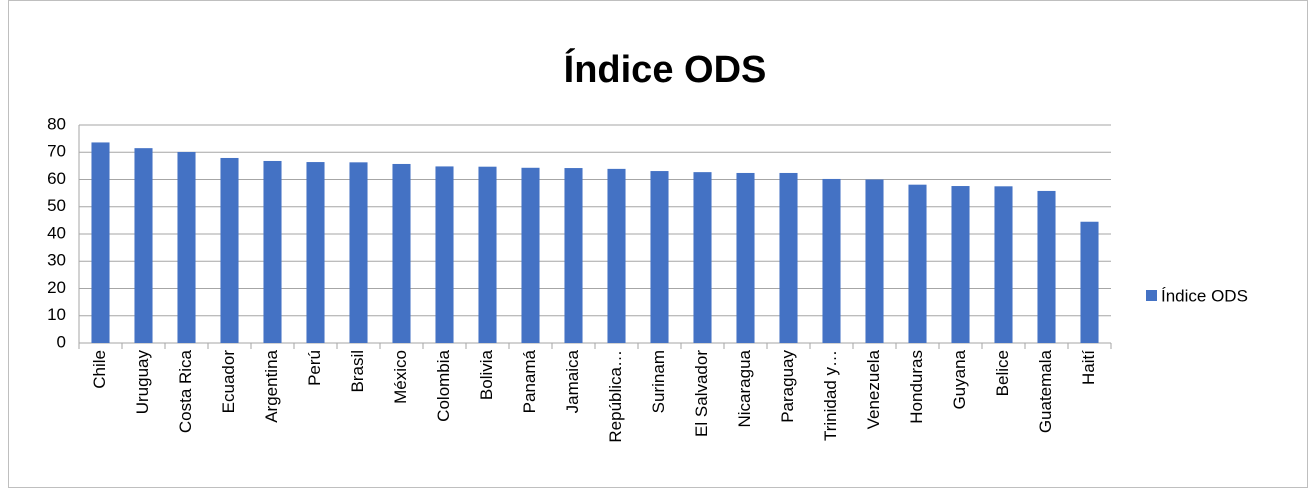  I want to click on x-tick-label: Costa Rica, so click(185, 391).